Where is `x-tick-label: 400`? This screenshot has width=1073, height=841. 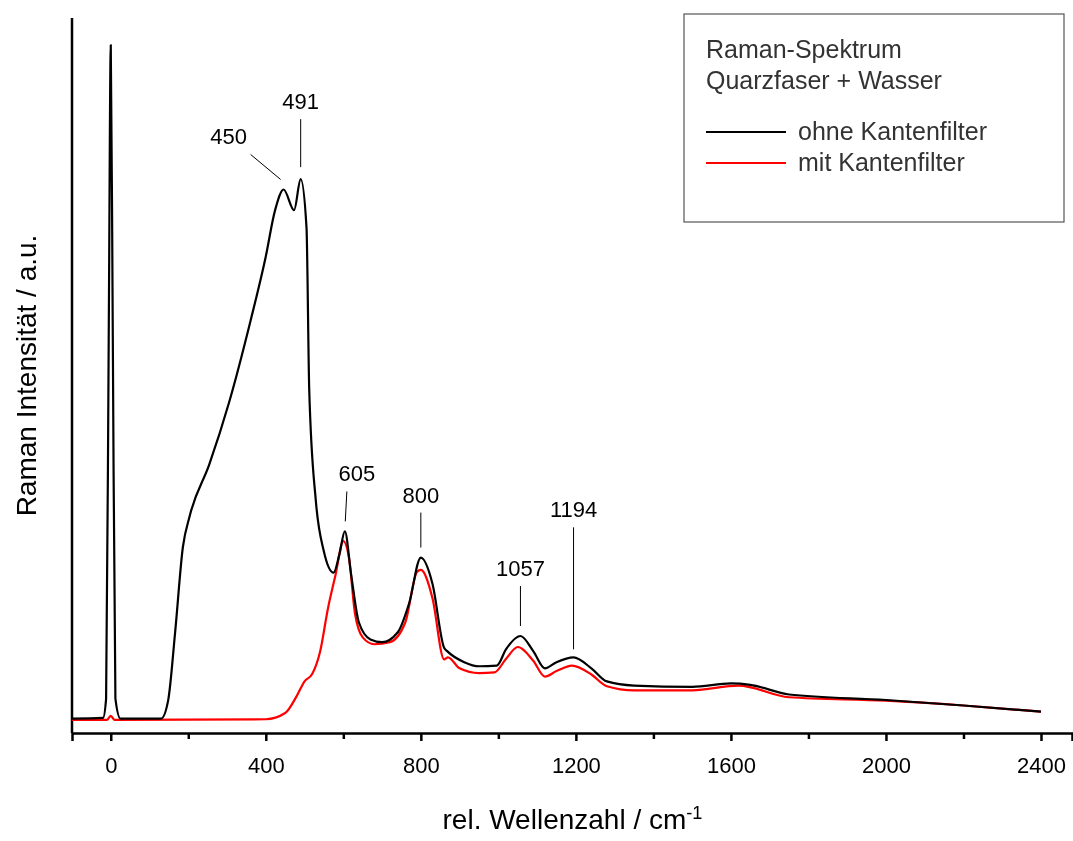 x-tick-label: 400 is located at coordinates (266, 765).